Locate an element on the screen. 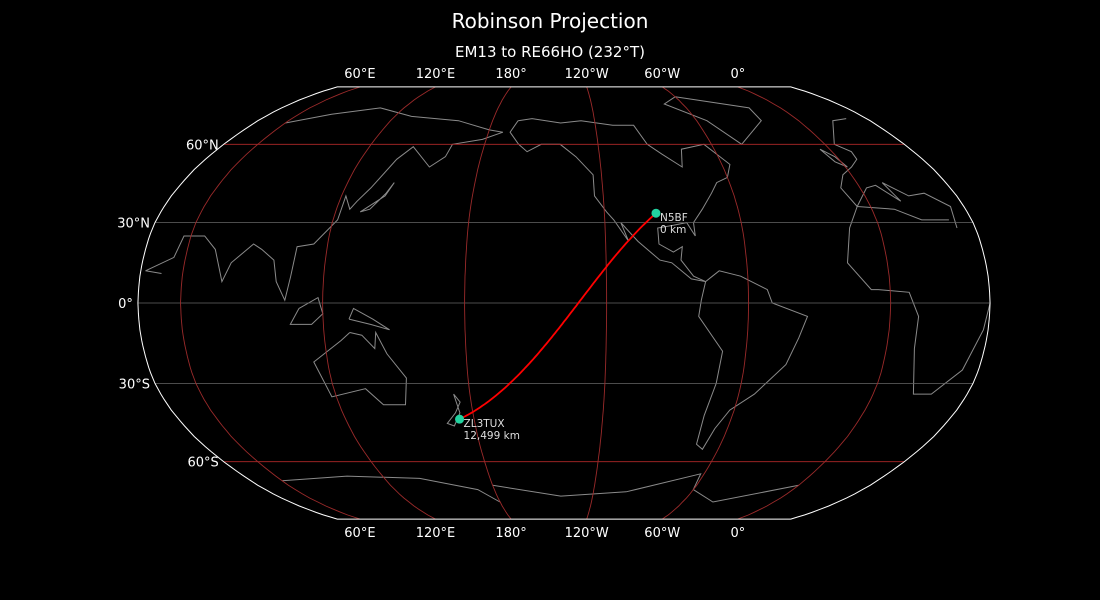  lat-tick-label: 30°S is located at coordinates (134, 384).